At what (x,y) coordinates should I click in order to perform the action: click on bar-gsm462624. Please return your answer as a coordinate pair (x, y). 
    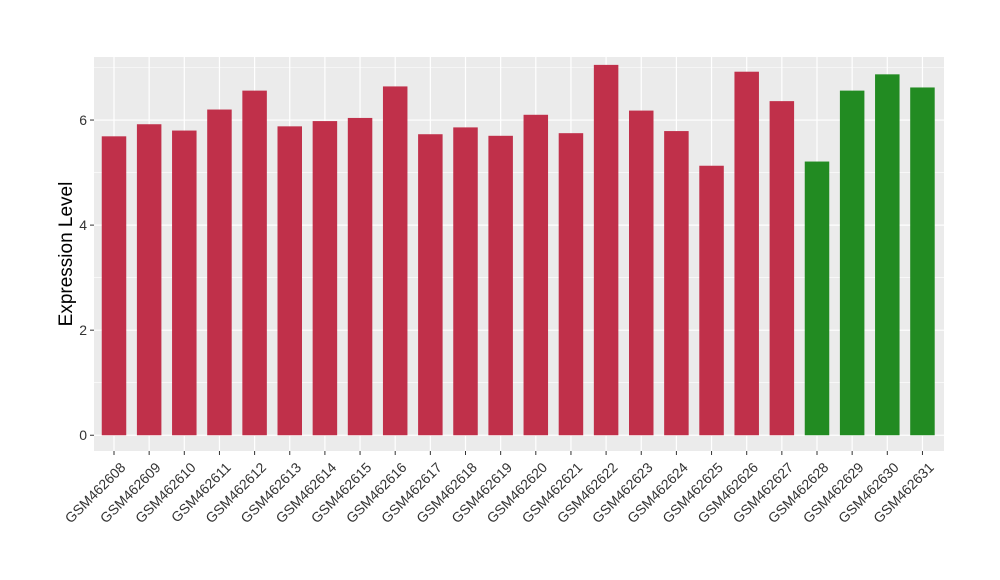
    Looking at the image, I should click on (676, 283).